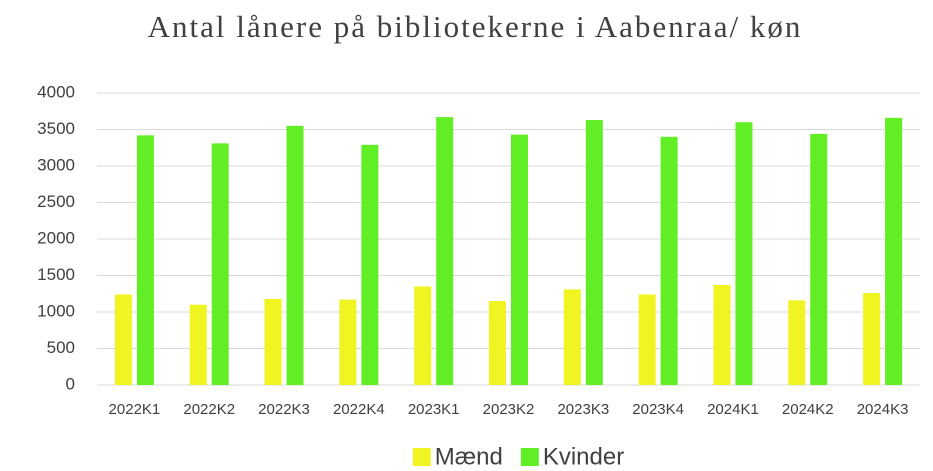  I want to click on x-tick-label: 2023K3, so click(583, 409).